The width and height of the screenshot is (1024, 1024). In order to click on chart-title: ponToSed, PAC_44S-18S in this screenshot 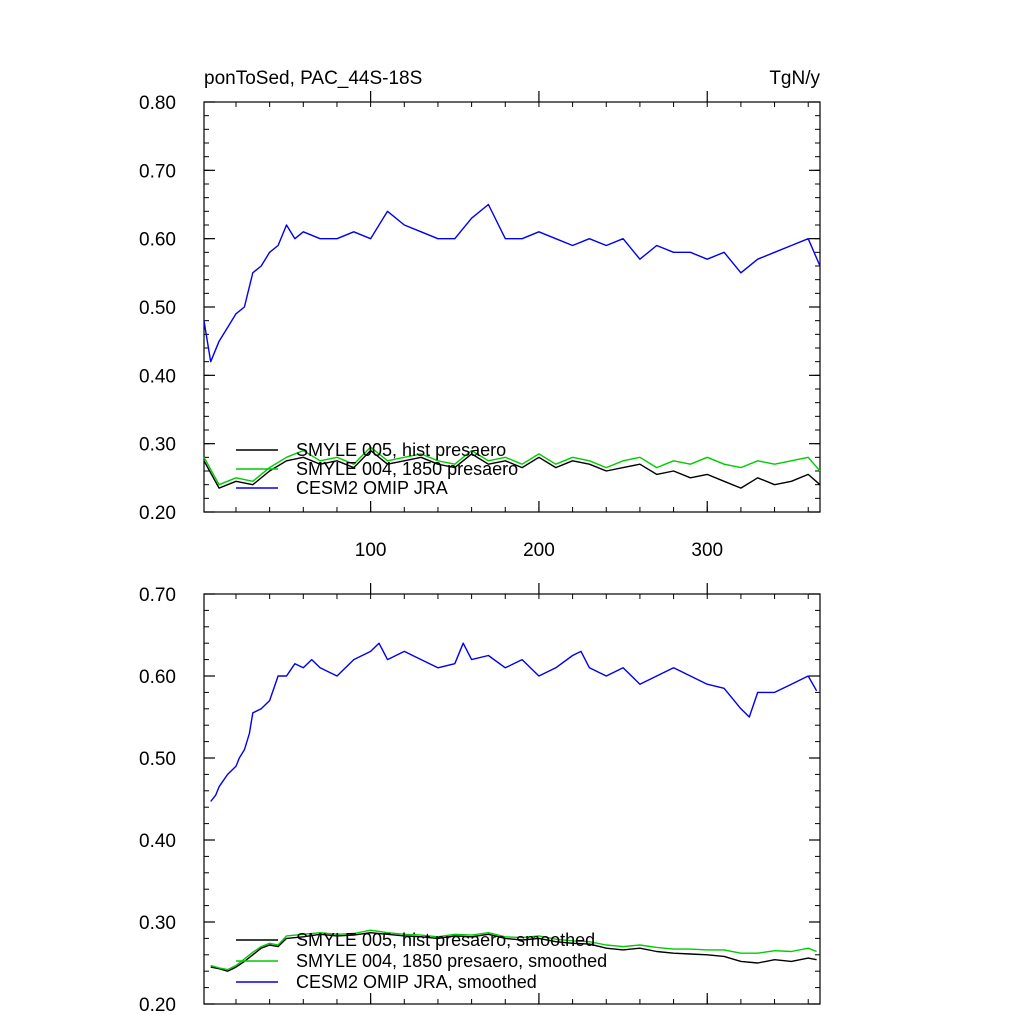, I will do `click(313, 78)`.